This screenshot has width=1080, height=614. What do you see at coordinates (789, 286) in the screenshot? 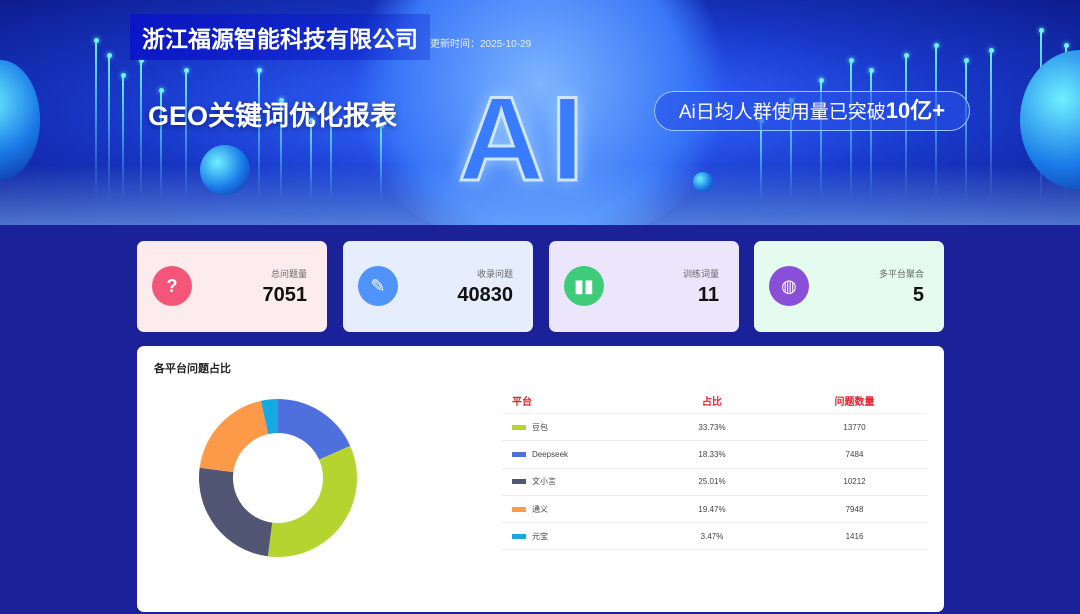
I see `globe-icon: ◍` at bounding box center [789, 286].